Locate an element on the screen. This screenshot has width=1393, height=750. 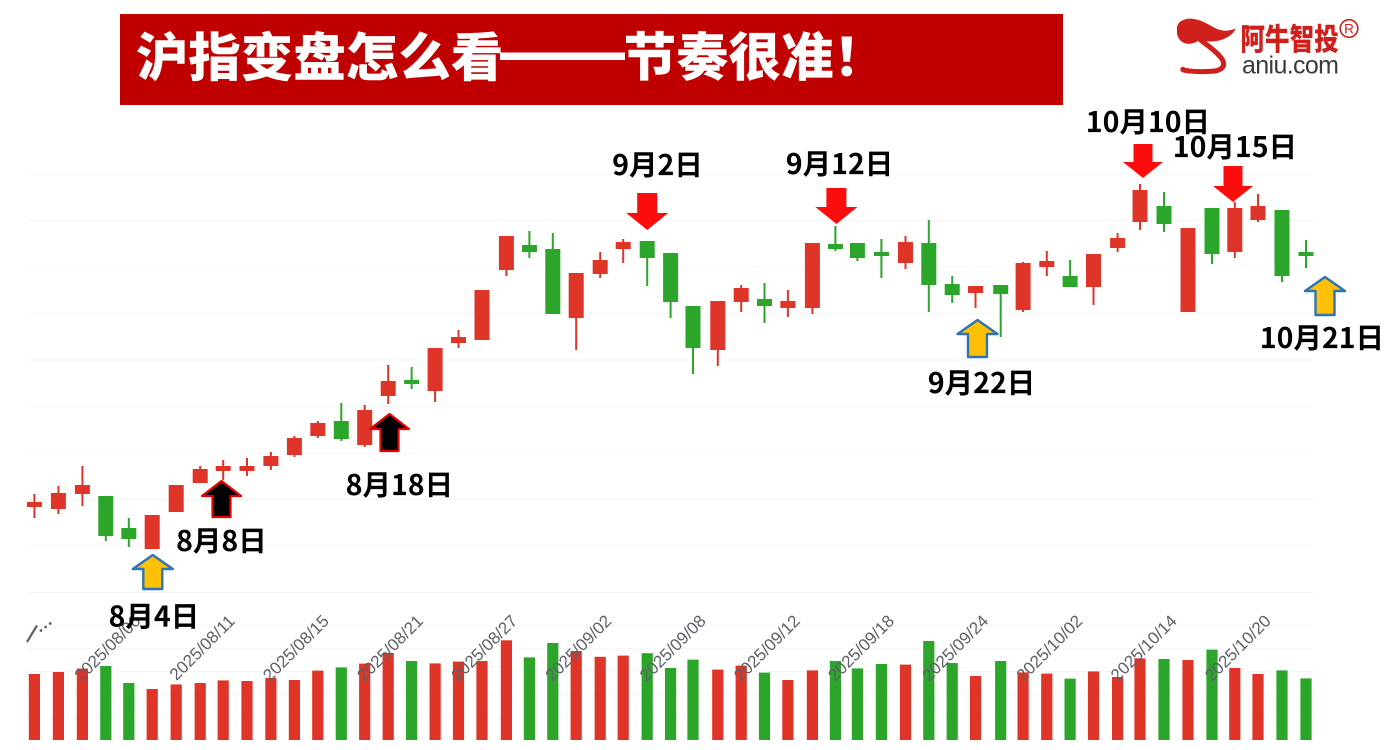
svg-text: aniu.com is located at coordinates (1290, 66).